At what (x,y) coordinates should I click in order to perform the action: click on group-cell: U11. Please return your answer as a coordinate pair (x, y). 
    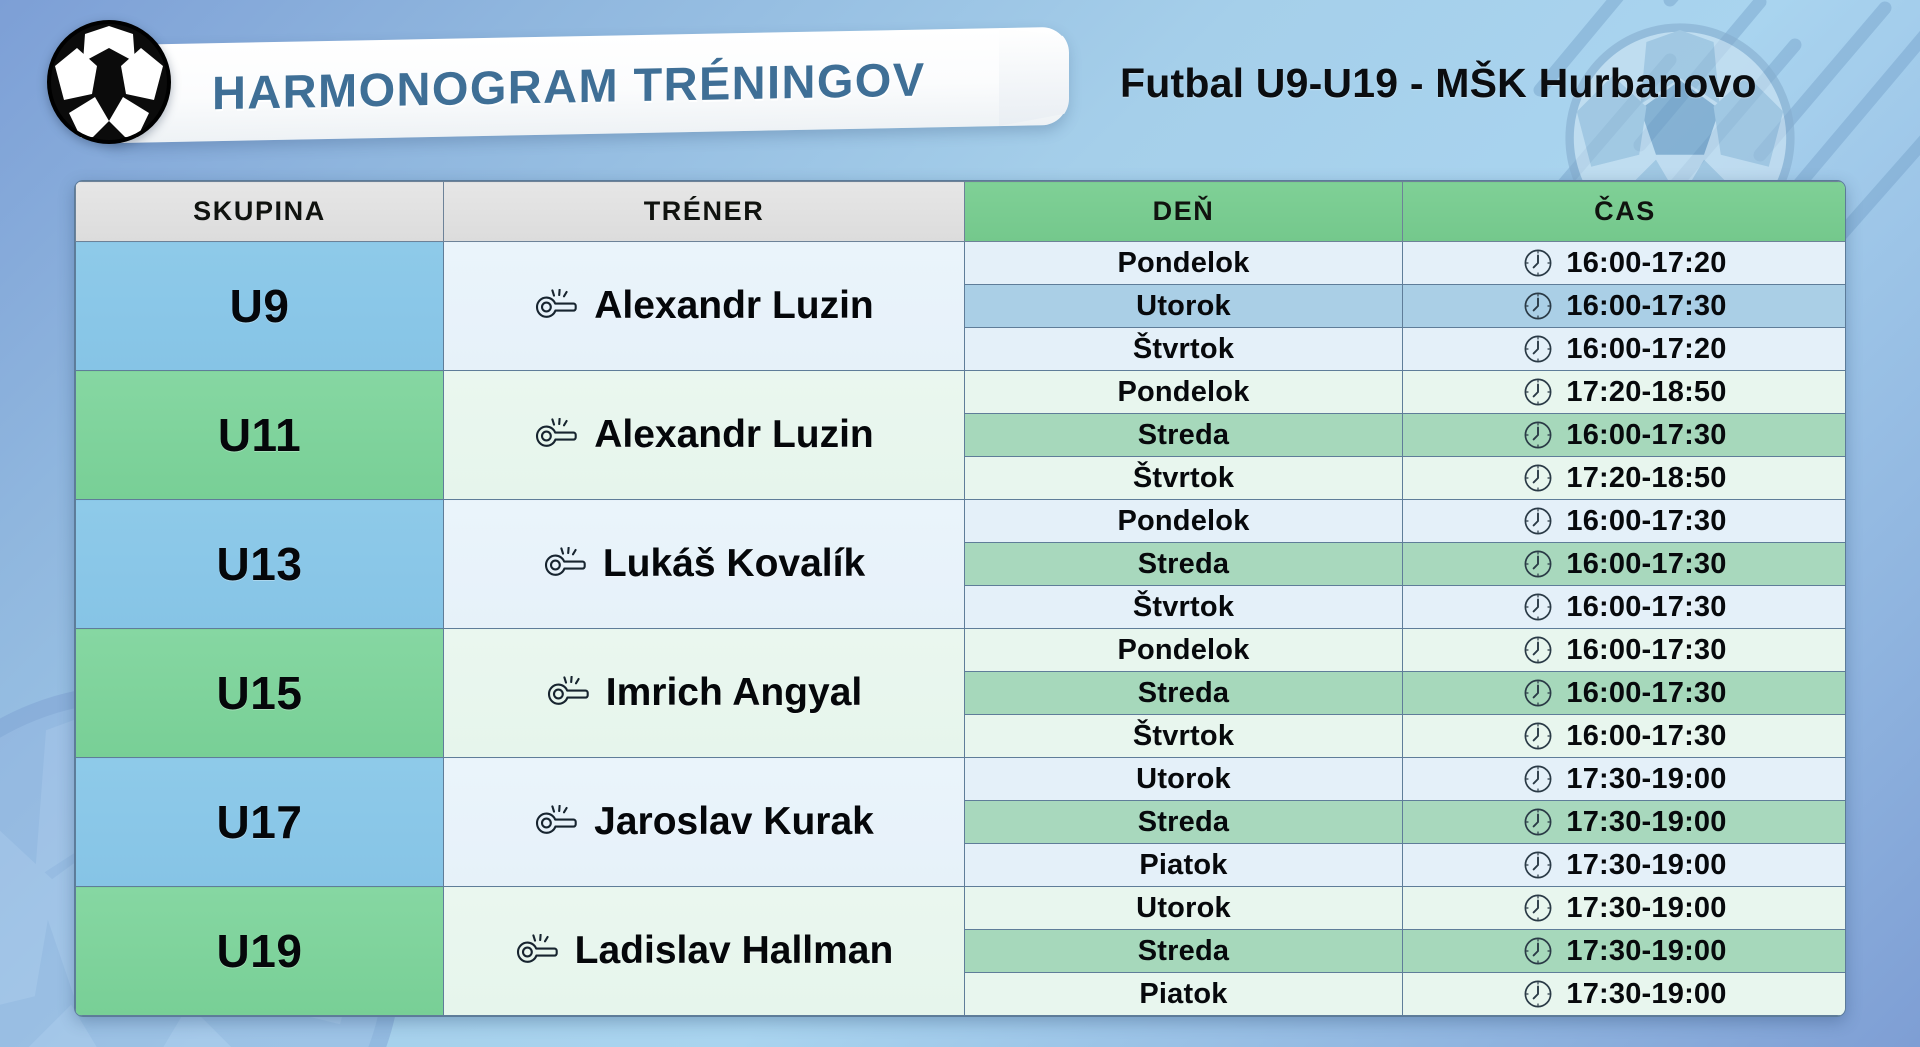
    Looking at the image, I should click on (259, 435).